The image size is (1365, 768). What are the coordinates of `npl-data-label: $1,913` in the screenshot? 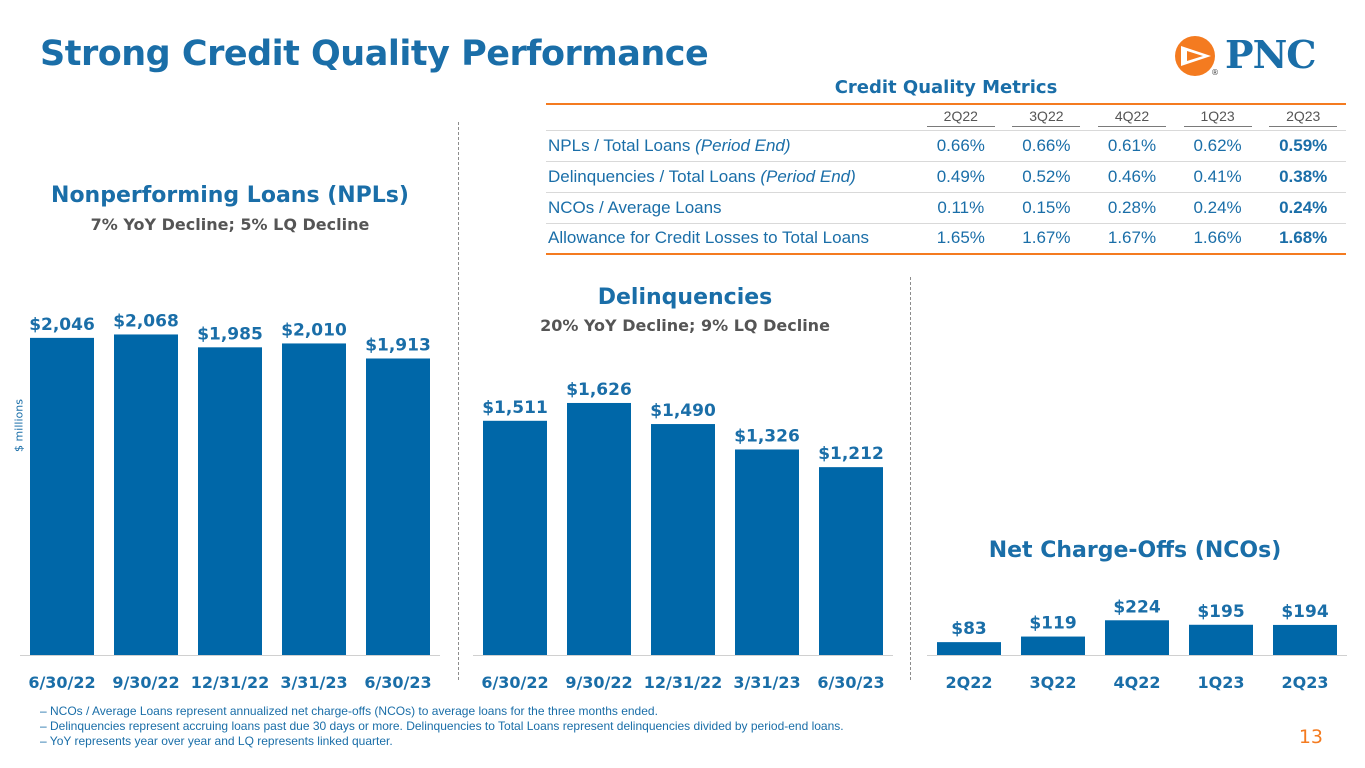 It's located at (398, 345).